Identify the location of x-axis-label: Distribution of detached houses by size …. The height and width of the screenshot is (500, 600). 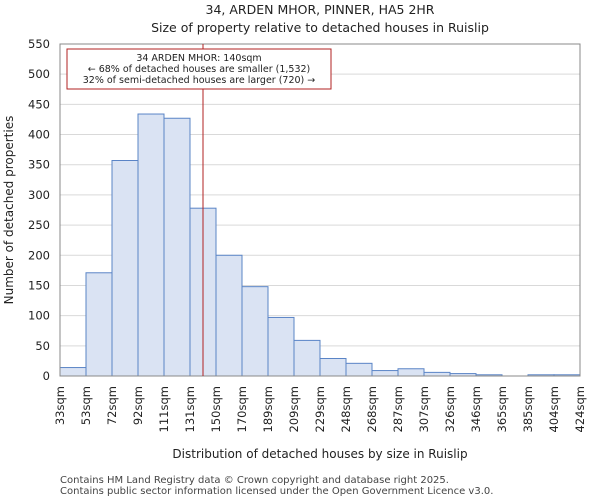
(319, 454).